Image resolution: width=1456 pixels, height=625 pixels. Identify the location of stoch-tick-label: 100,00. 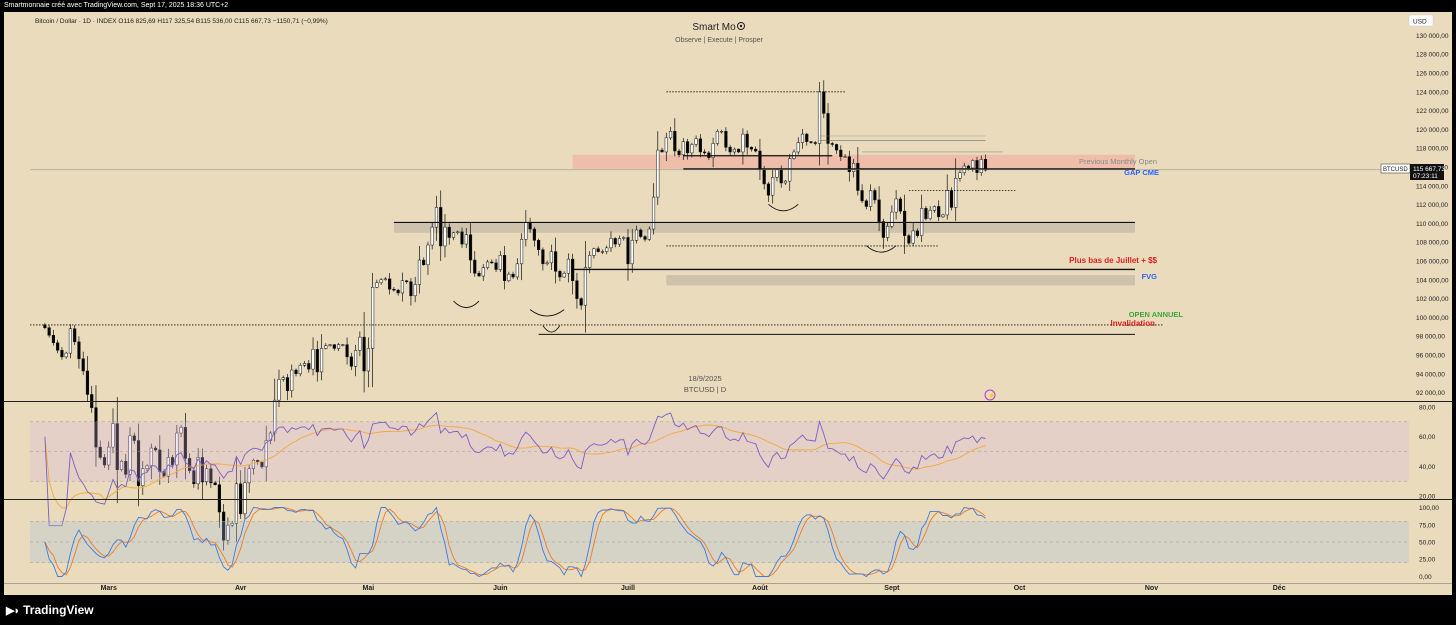
(1429, 508).